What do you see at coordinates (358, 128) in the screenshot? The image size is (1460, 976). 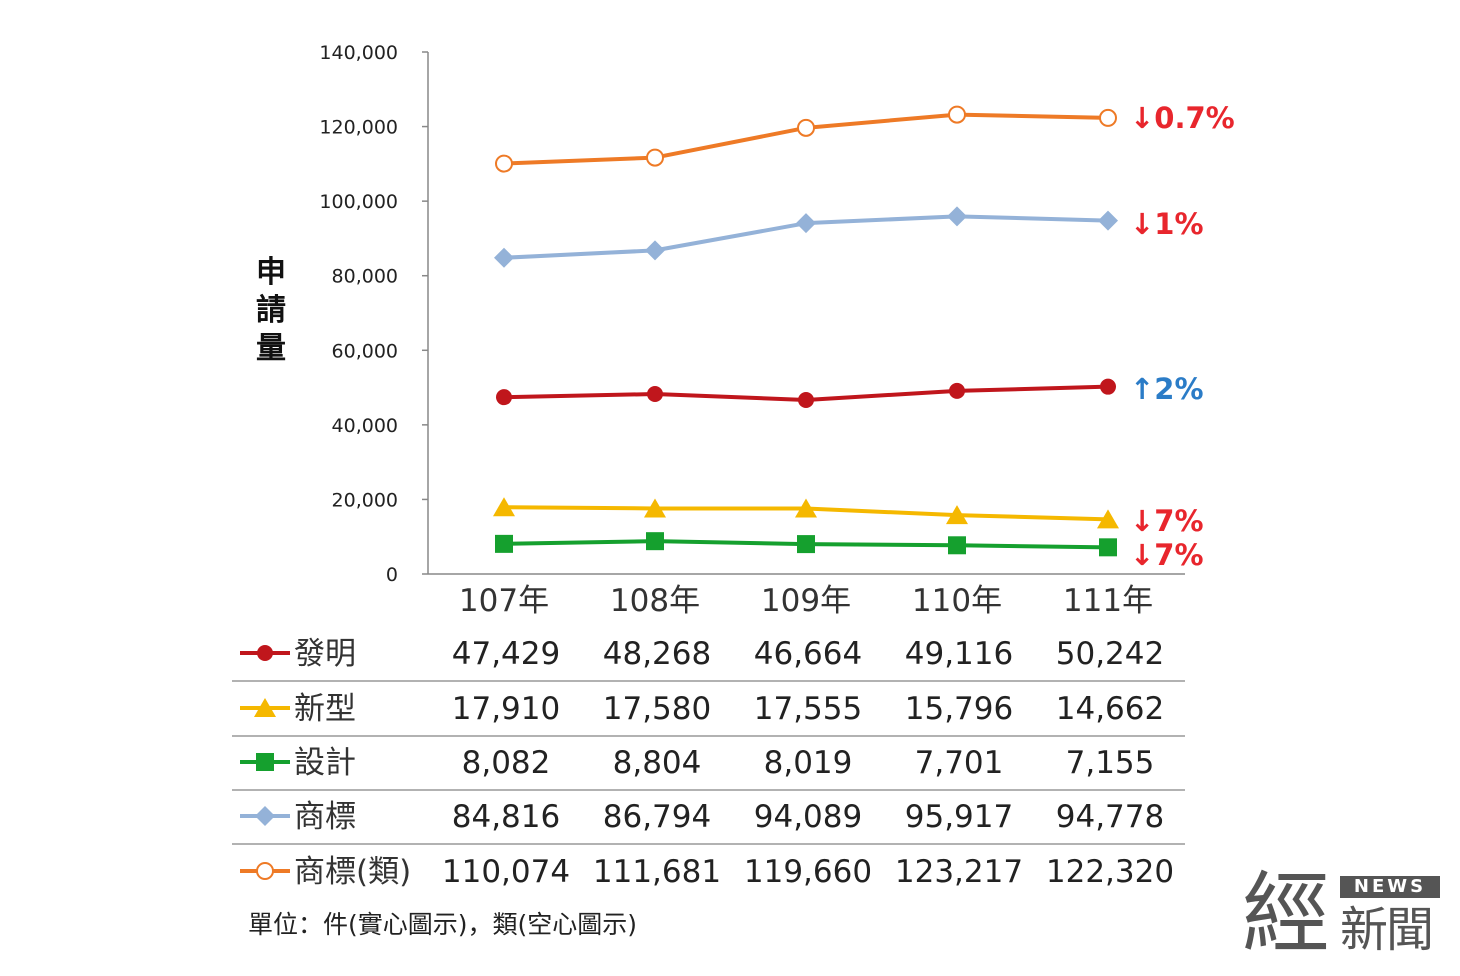 I see `y-tick-label: 120,000` at bounding box center [358, 128].